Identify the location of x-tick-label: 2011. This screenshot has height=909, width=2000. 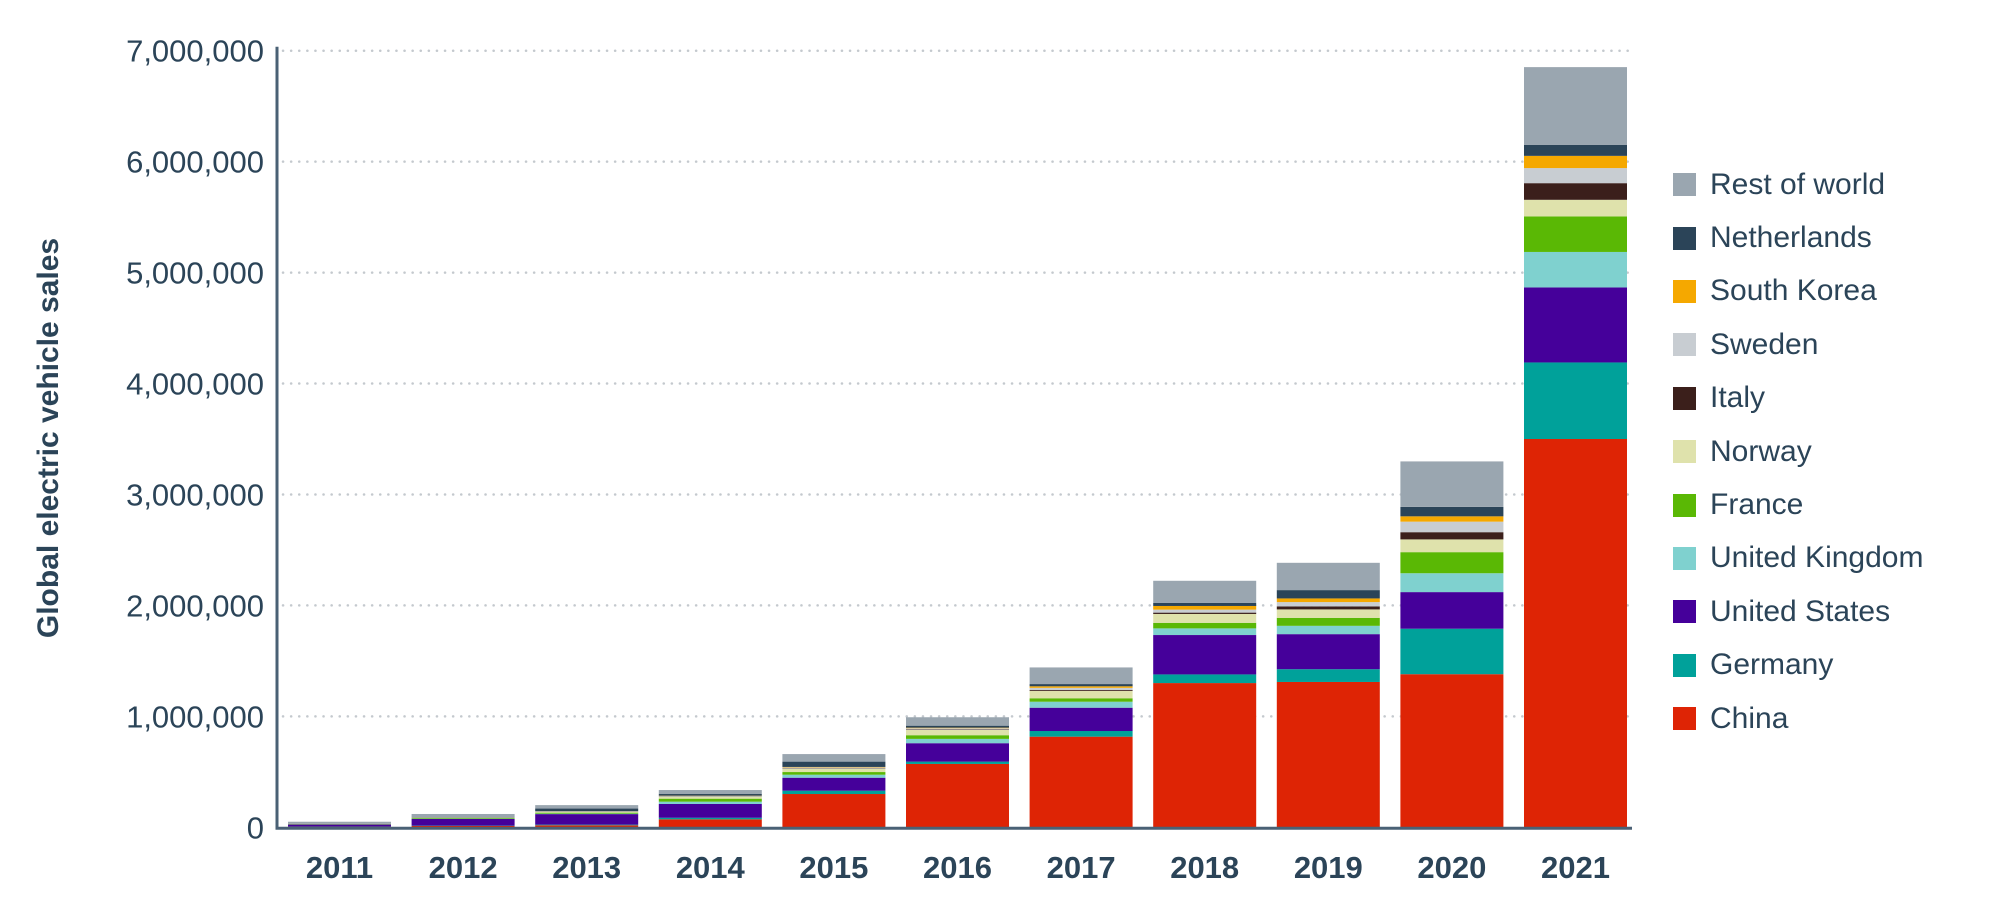
(339, 867).